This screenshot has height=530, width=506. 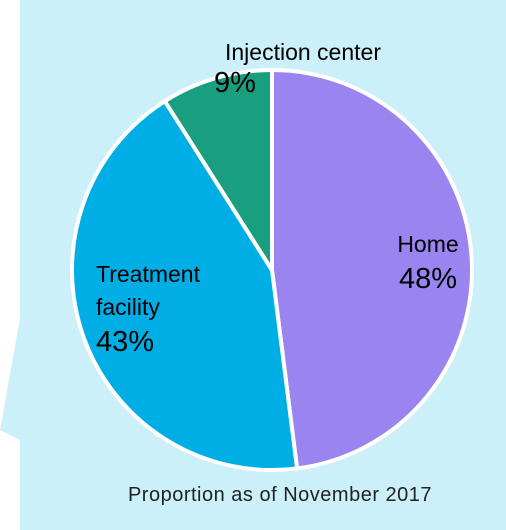 I want to click on pie-slice, so click(x=218, y=172).